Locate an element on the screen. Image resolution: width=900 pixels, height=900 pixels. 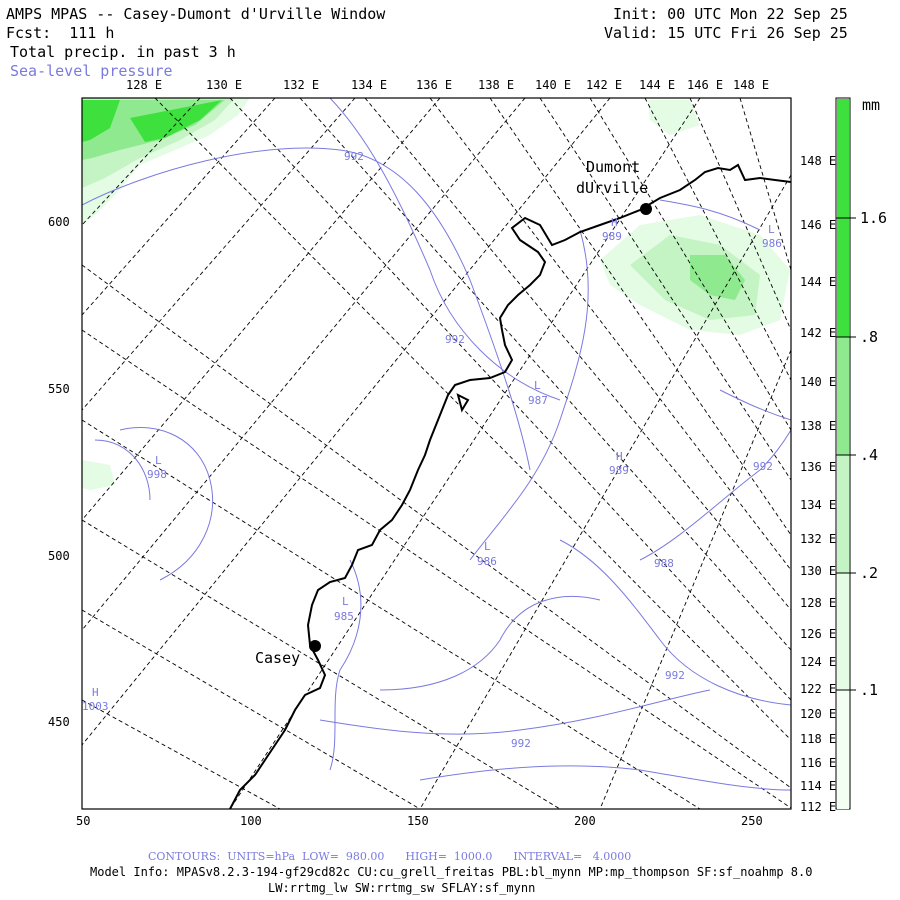
top-lon-label: 128 E is located at coordinates (144, 85).